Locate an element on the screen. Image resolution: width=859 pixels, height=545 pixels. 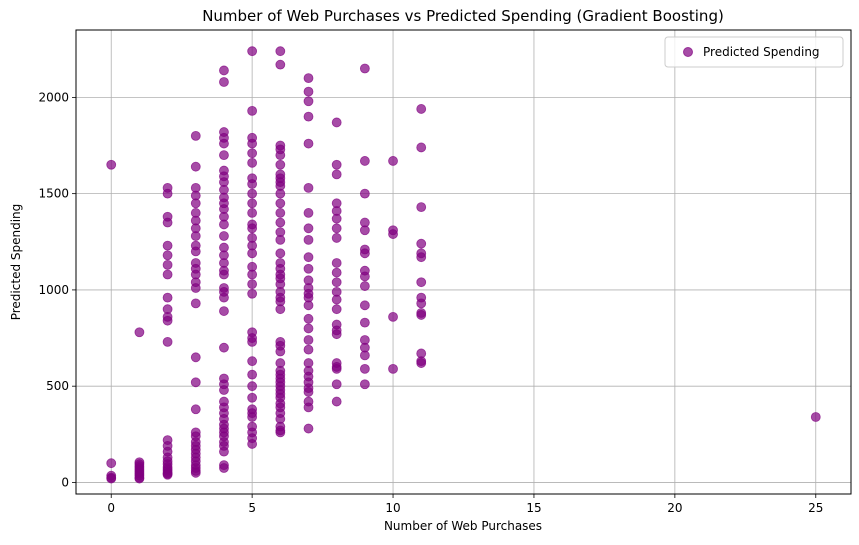
legend-box is located at coordinates (754, 52).